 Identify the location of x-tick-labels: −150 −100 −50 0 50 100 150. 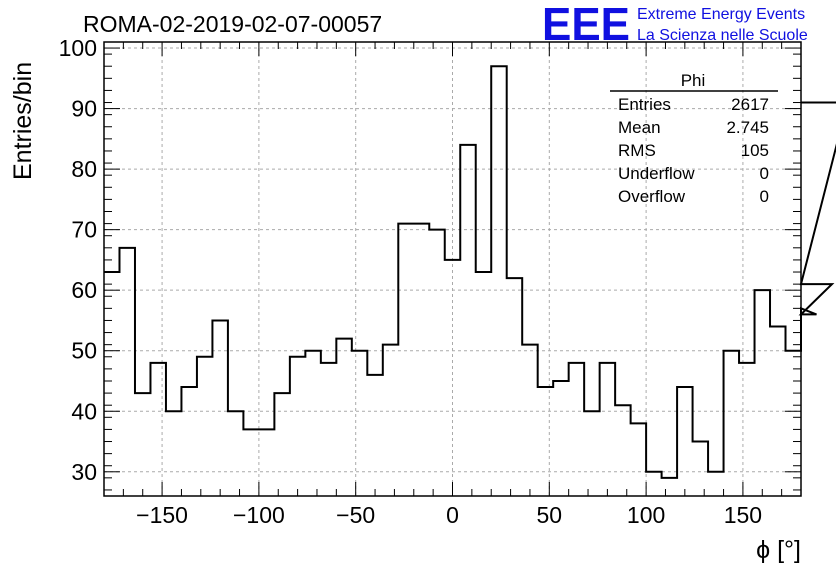
(449, 515).